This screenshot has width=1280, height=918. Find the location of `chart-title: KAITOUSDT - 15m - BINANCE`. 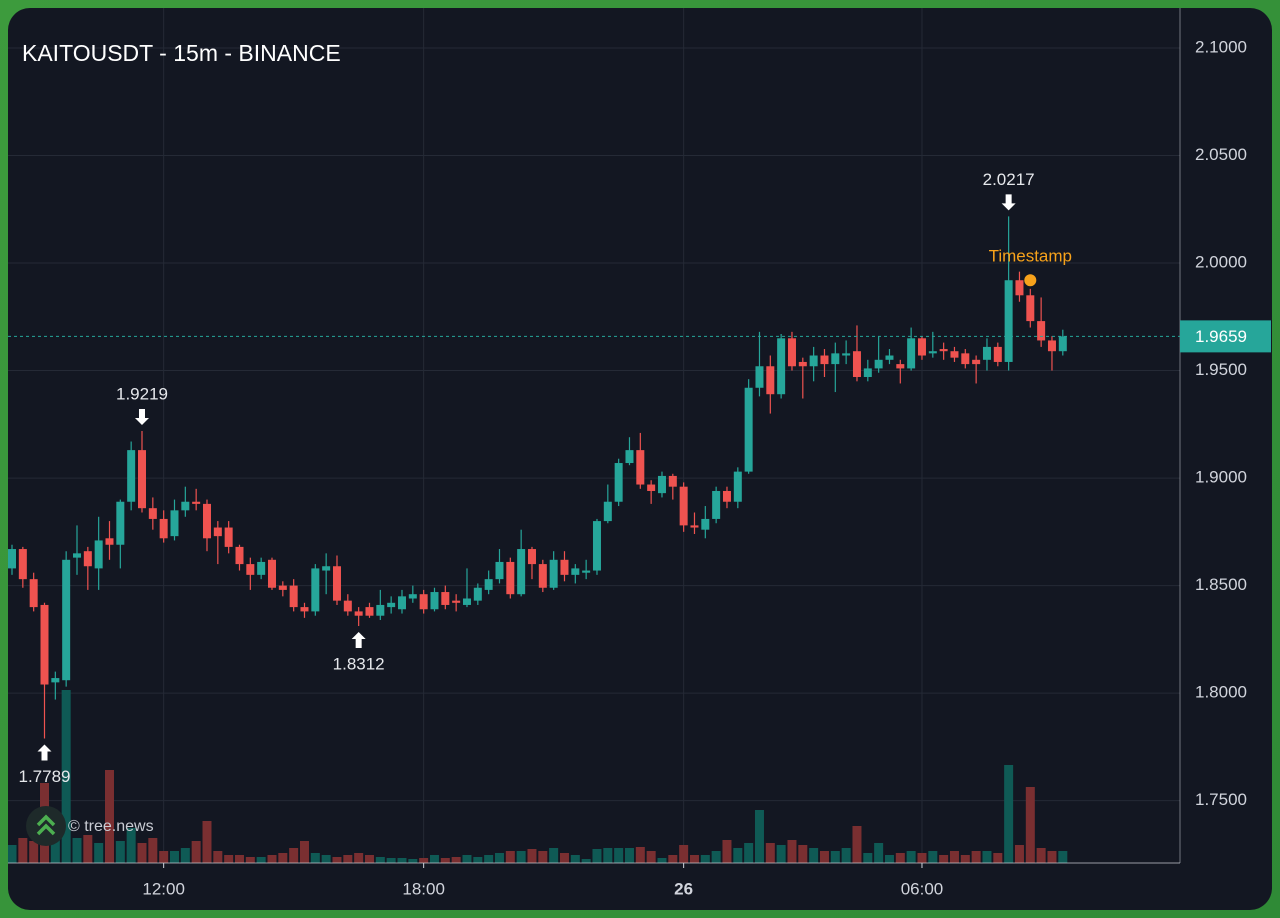

chart-title: KAITOUSDT - 15m - BINANCE is located at coordinates (181, 53).